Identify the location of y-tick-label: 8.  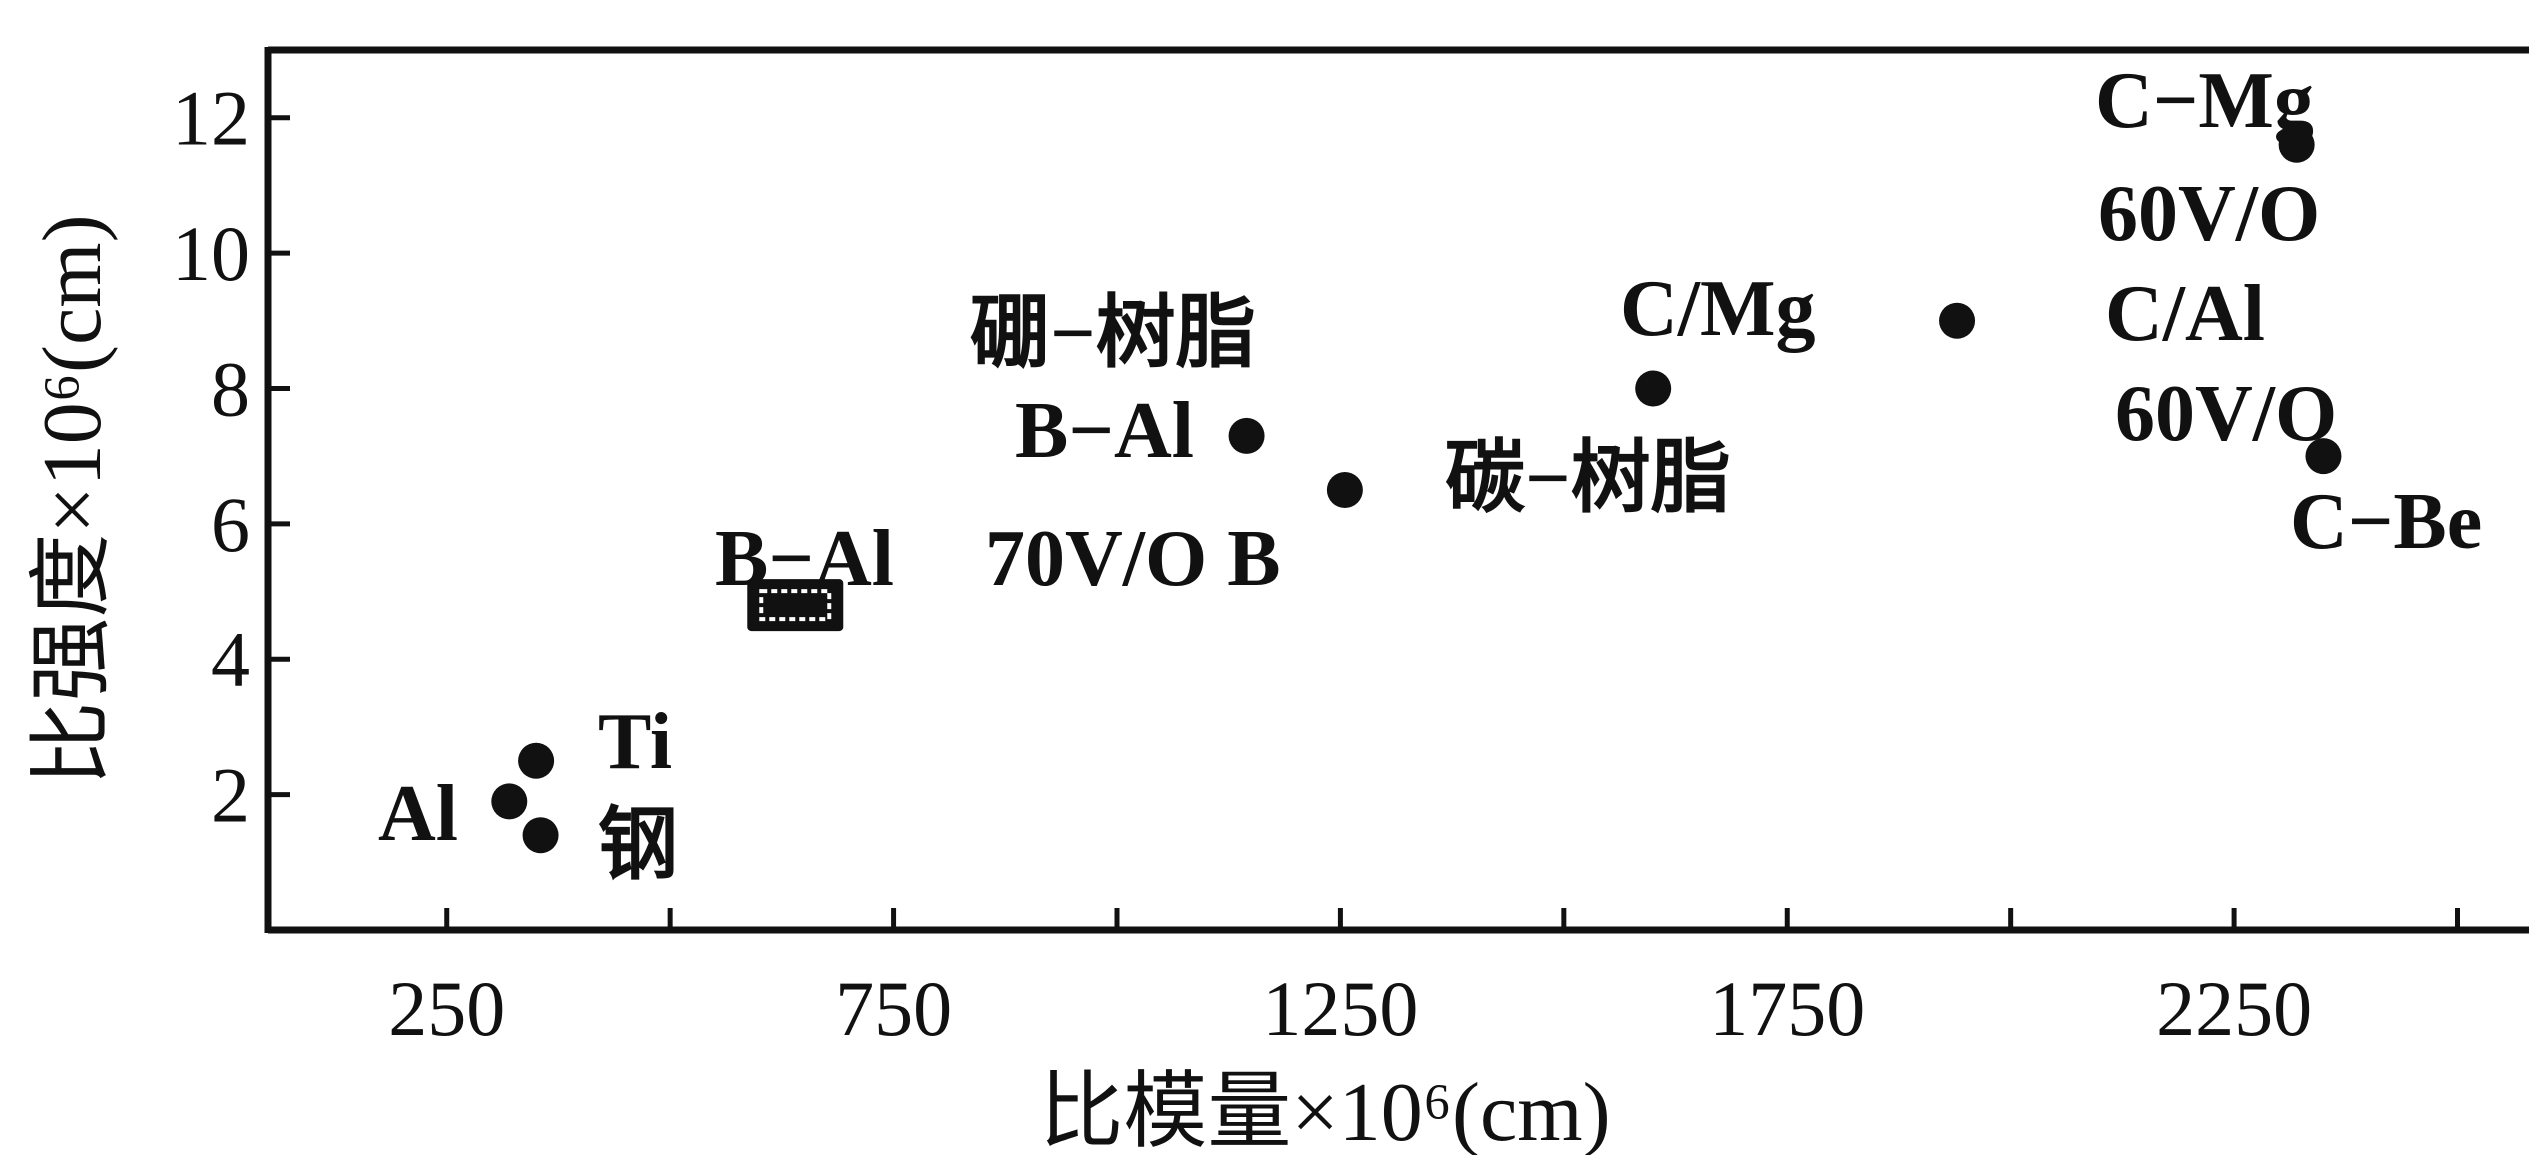
(230, 388).